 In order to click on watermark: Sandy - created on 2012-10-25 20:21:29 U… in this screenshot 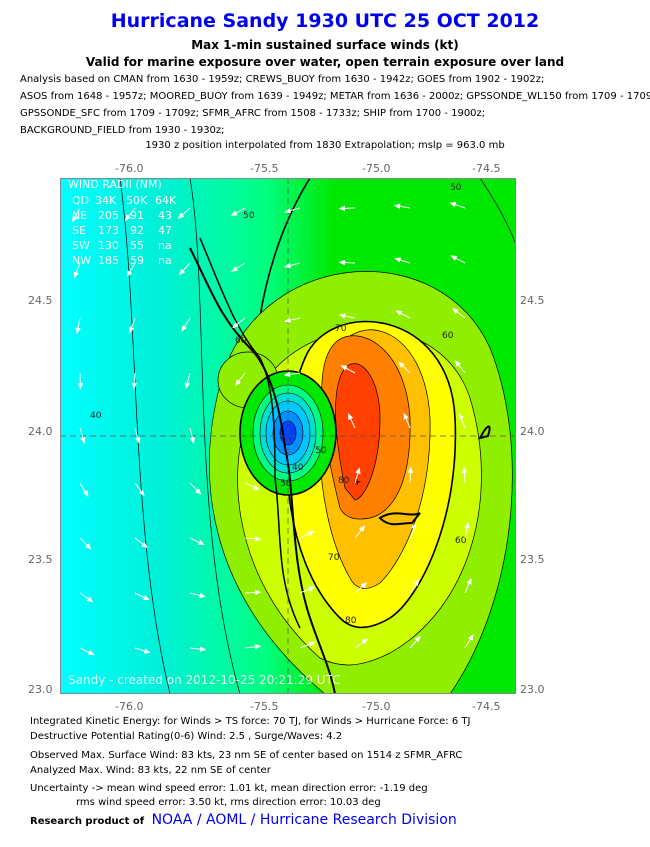, I will do `click(204, 680)`.